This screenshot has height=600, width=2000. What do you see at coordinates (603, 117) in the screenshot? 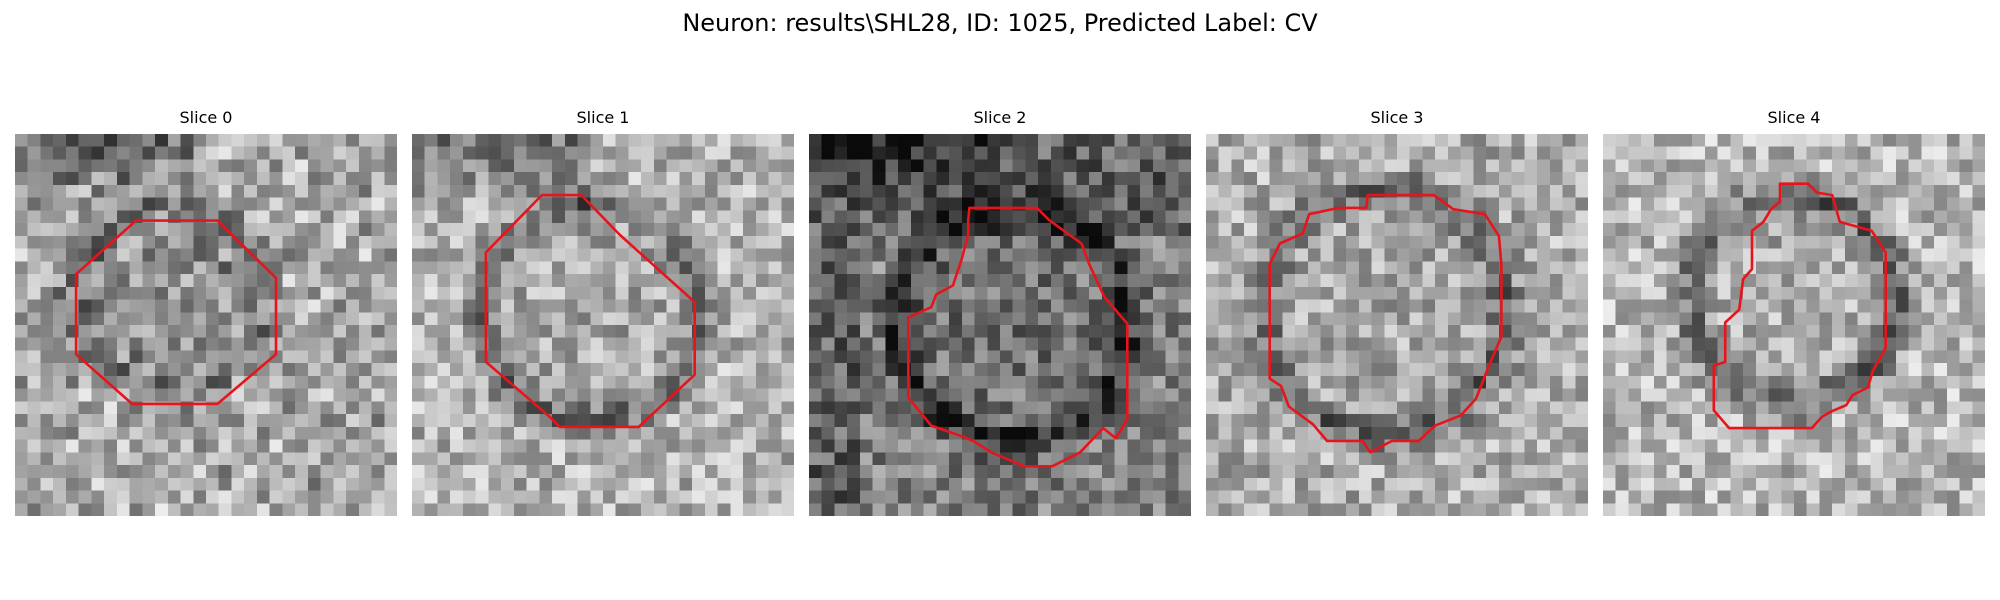
I see `slice-title-1: Slice 1` at bounding box center [603, 117].